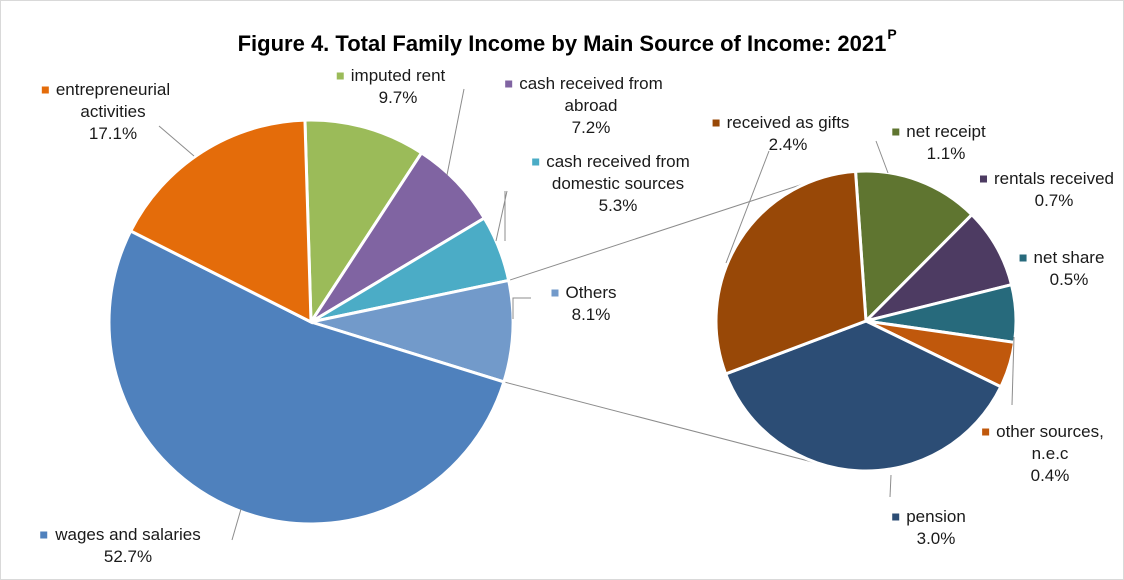  I want to click on connector-lines, so click(664, 323).